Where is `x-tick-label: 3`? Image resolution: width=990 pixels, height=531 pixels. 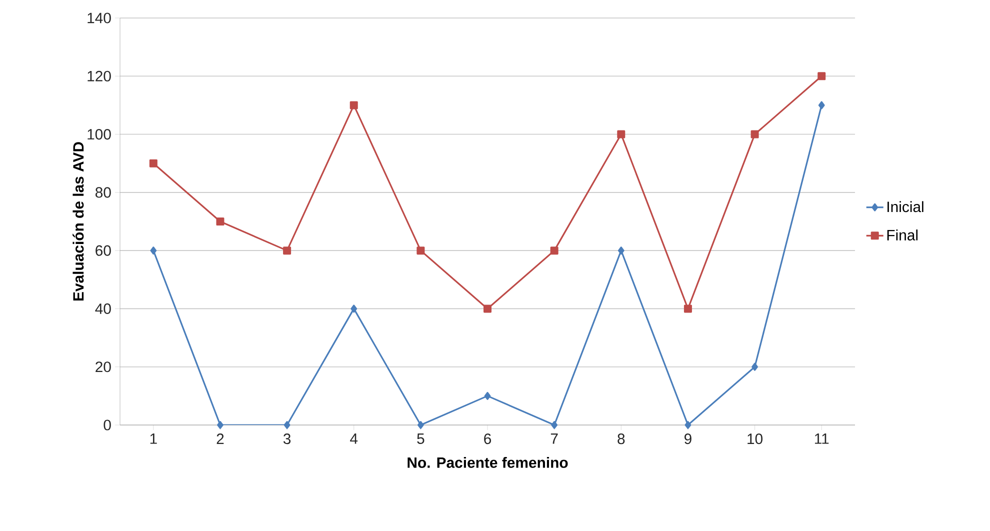 x-tick-label: 3 is located at coordinates (287, 439).